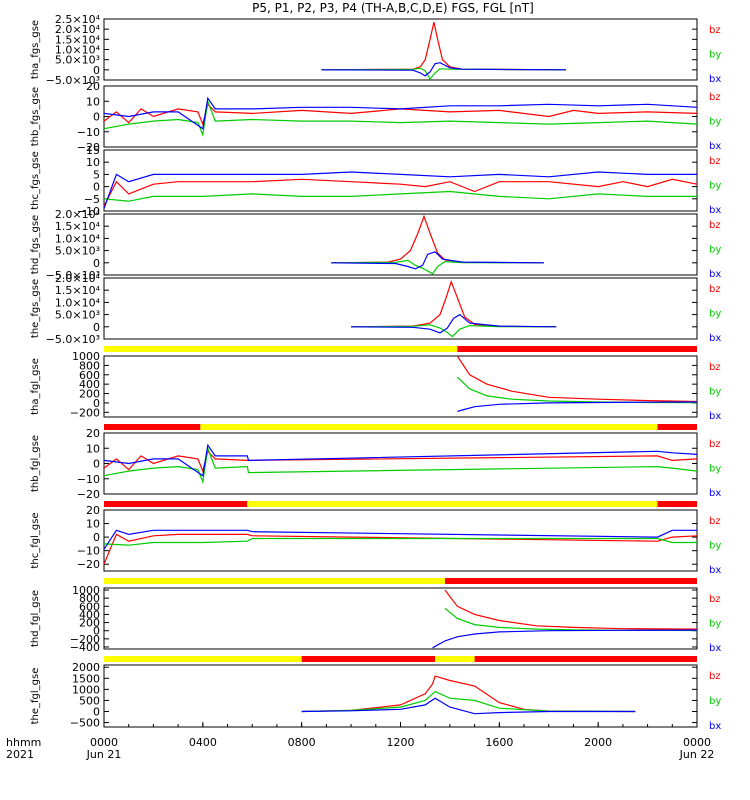 This screenshot has width=750, height=800. Describe the element at coordinates (85, 647) in the screenshot. I see `y-tick-label: −400` at that location.